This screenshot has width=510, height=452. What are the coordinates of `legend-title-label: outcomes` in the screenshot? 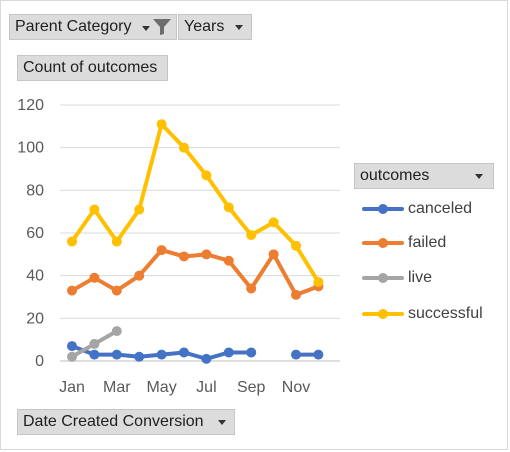 It's located at (395, 175).